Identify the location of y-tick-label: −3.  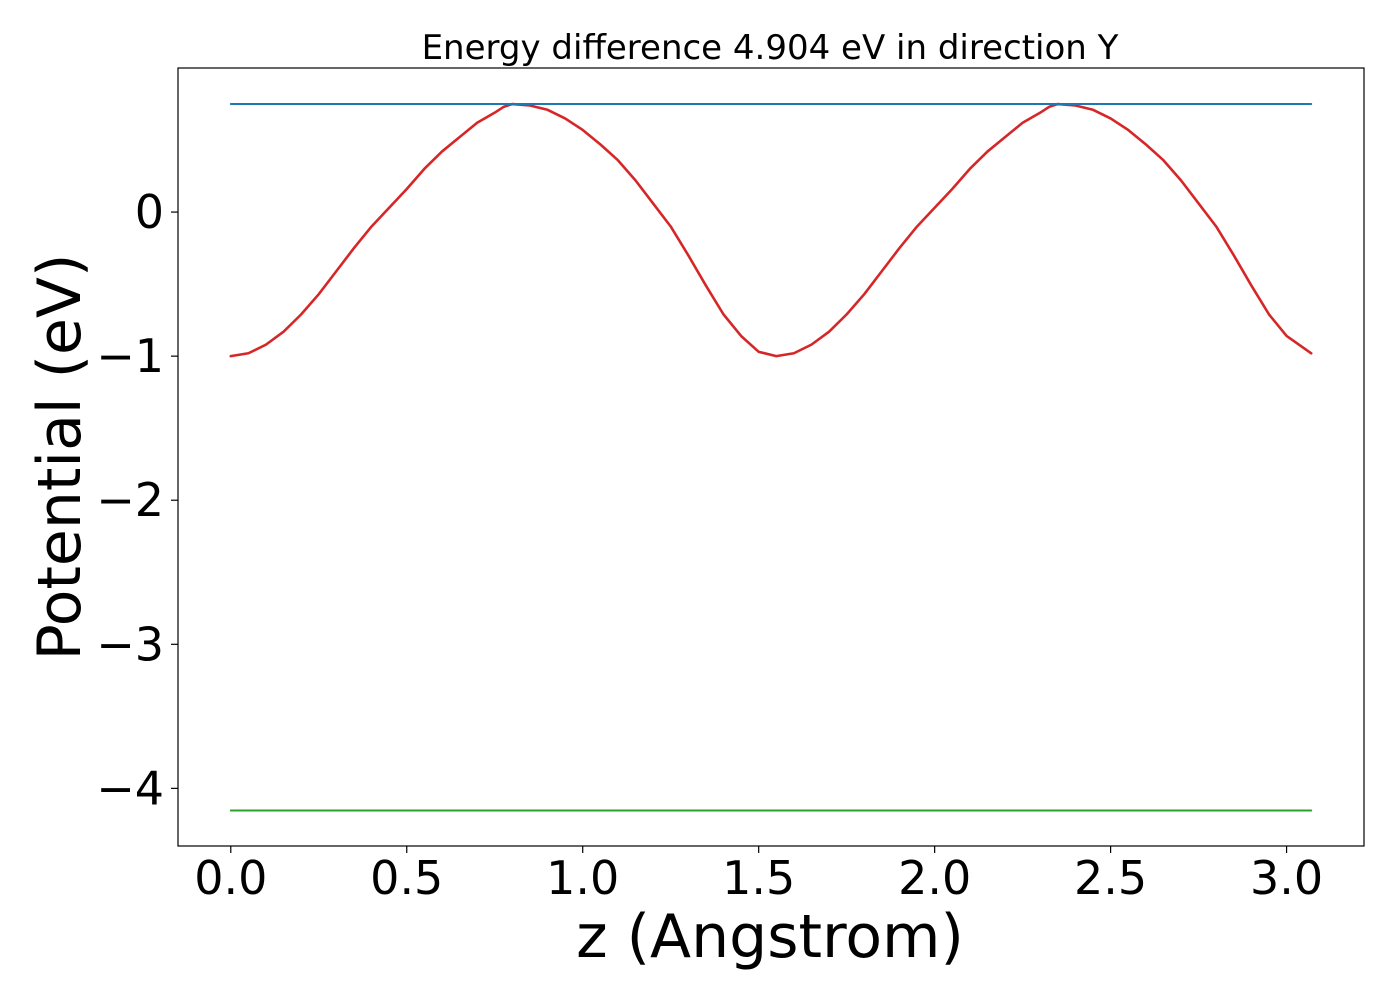
(130, 644).